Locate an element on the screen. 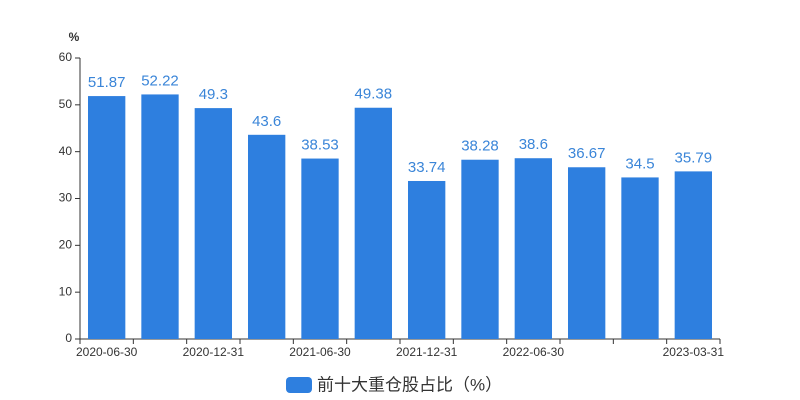  value-label: 52.22 is located at coordinates (160, 80).